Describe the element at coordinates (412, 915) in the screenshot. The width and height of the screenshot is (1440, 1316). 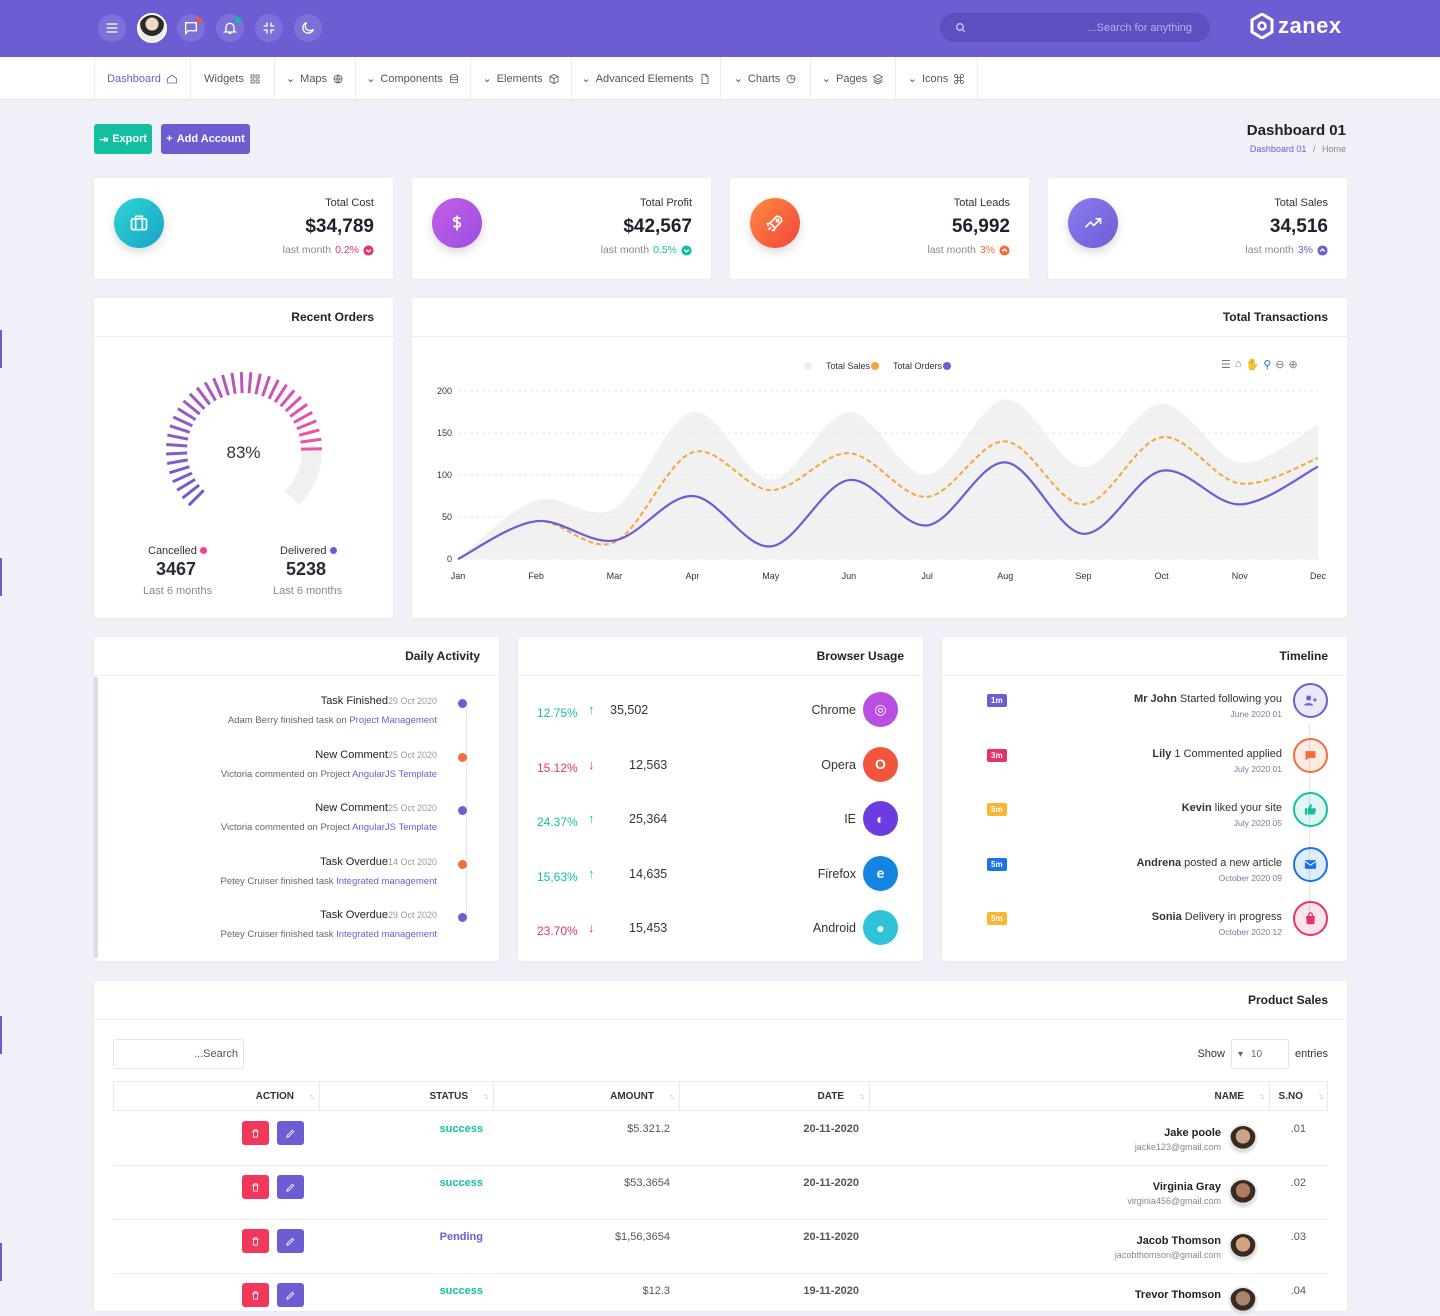
I see `activity-date: 29 Oct 2020` at that location.